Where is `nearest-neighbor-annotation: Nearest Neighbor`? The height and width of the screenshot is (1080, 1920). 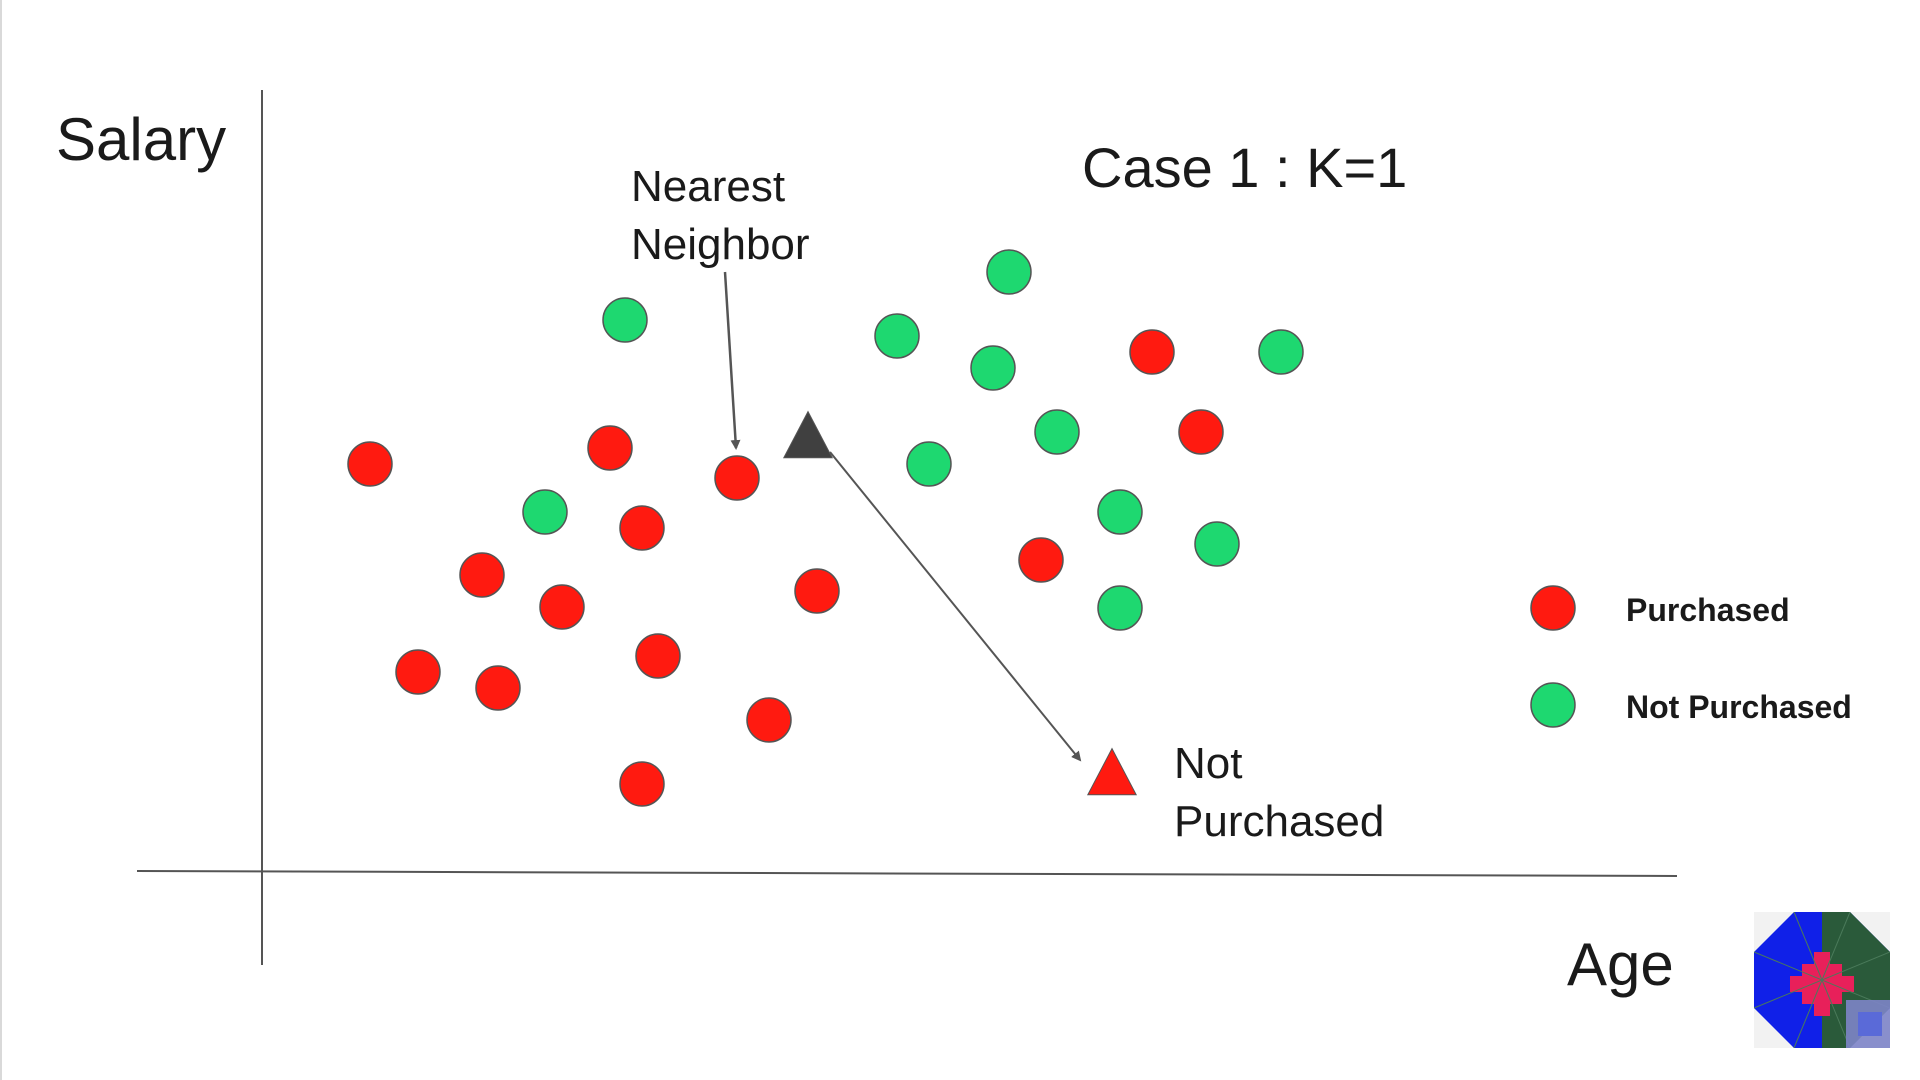 nearest-neighbor-annotation: Nearest Neighbor is located at coordinates (720, 216).